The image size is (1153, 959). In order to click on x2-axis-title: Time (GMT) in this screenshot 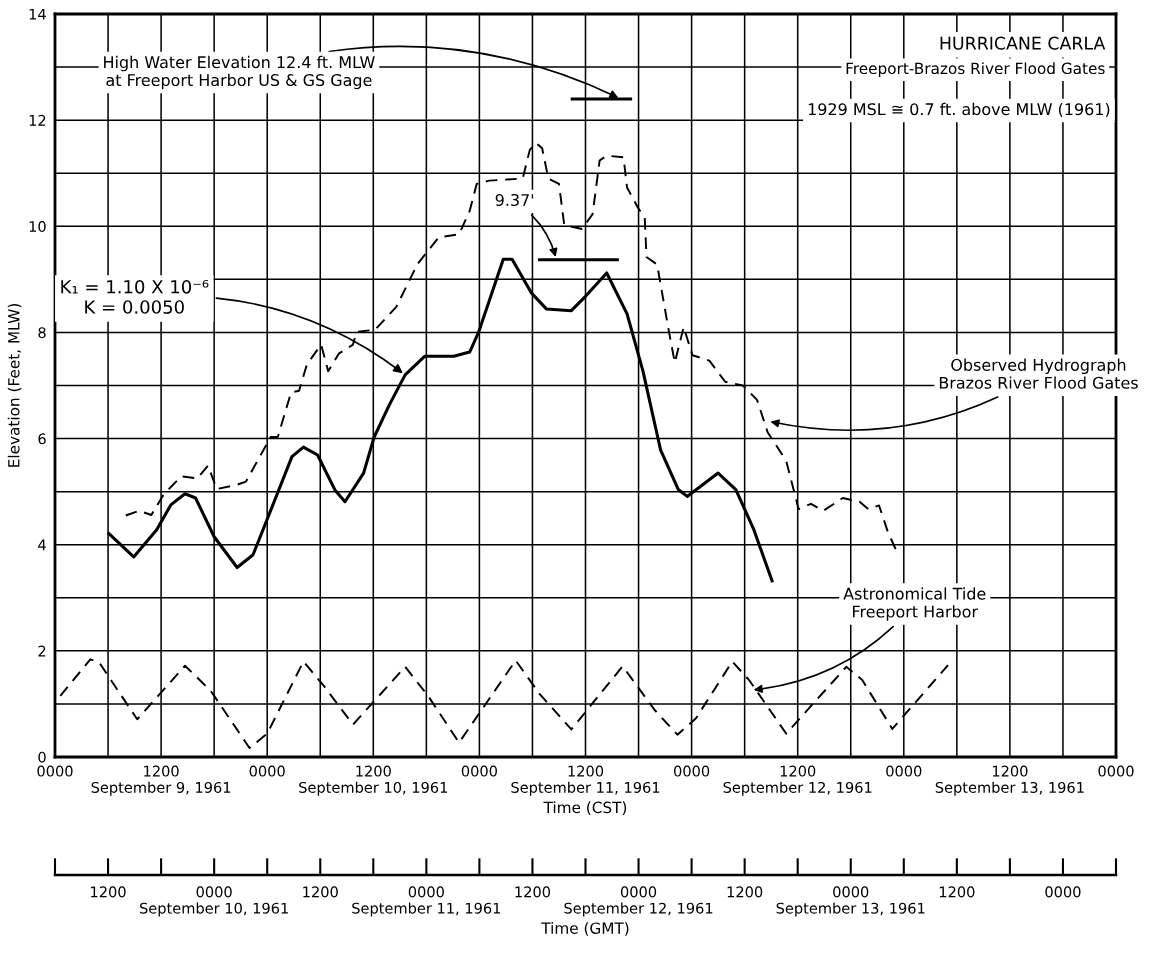, I will do `click(585, 929)`.